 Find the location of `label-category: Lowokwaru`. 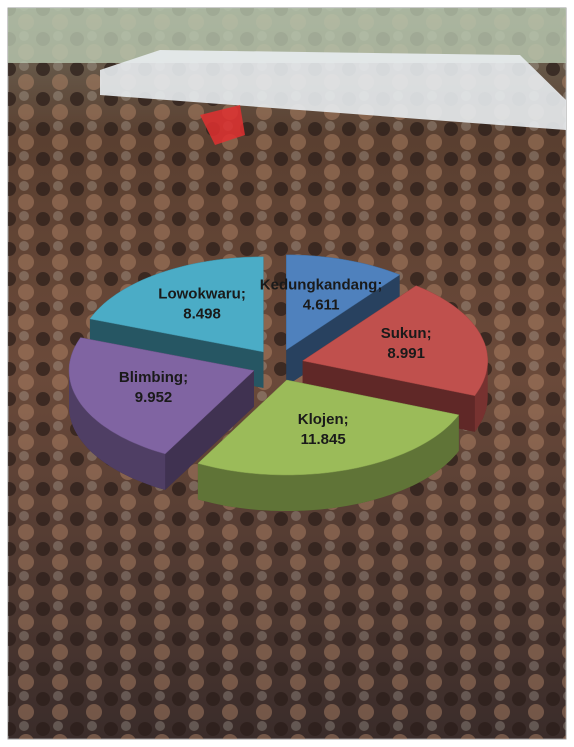

label-category: Lowokwaru is located at coordinates (199, 294).